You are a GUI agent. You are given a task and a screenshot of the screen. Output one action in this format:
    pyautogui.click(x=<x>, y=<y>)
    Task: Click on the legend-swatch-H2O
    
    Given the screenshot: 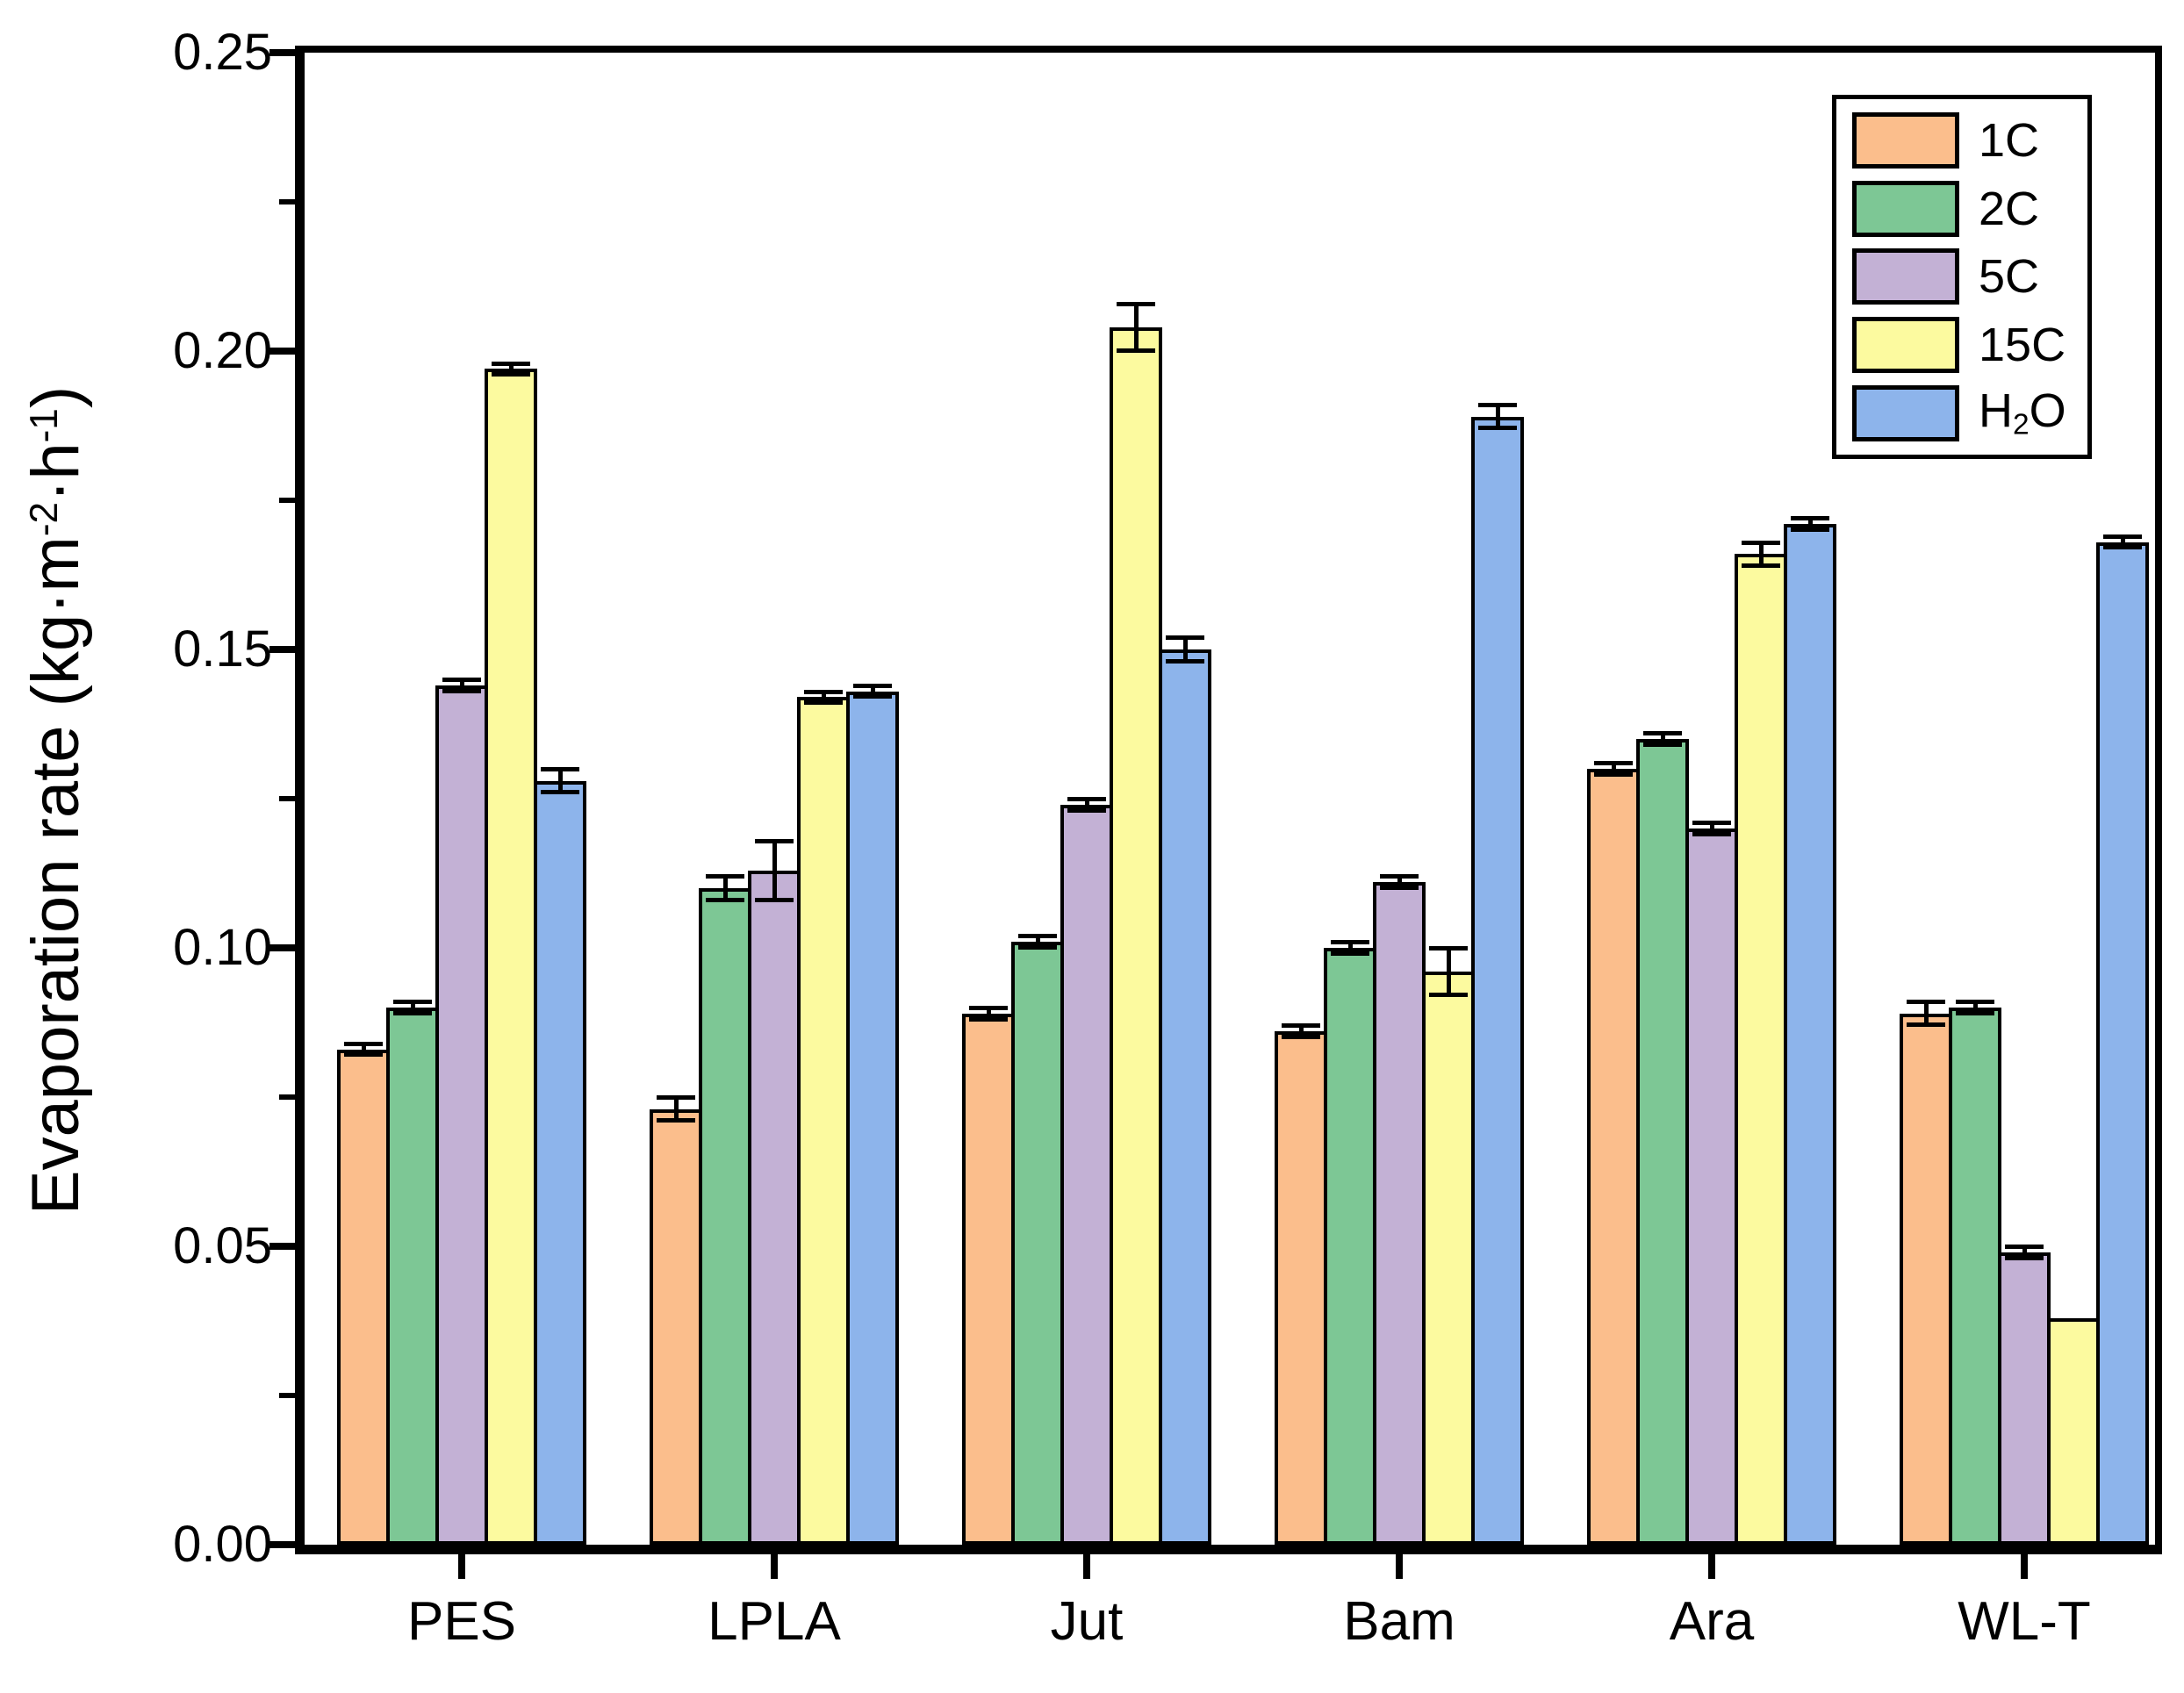 What is the action you would take?
    pyautogui.click(x=1905, y=413)
    